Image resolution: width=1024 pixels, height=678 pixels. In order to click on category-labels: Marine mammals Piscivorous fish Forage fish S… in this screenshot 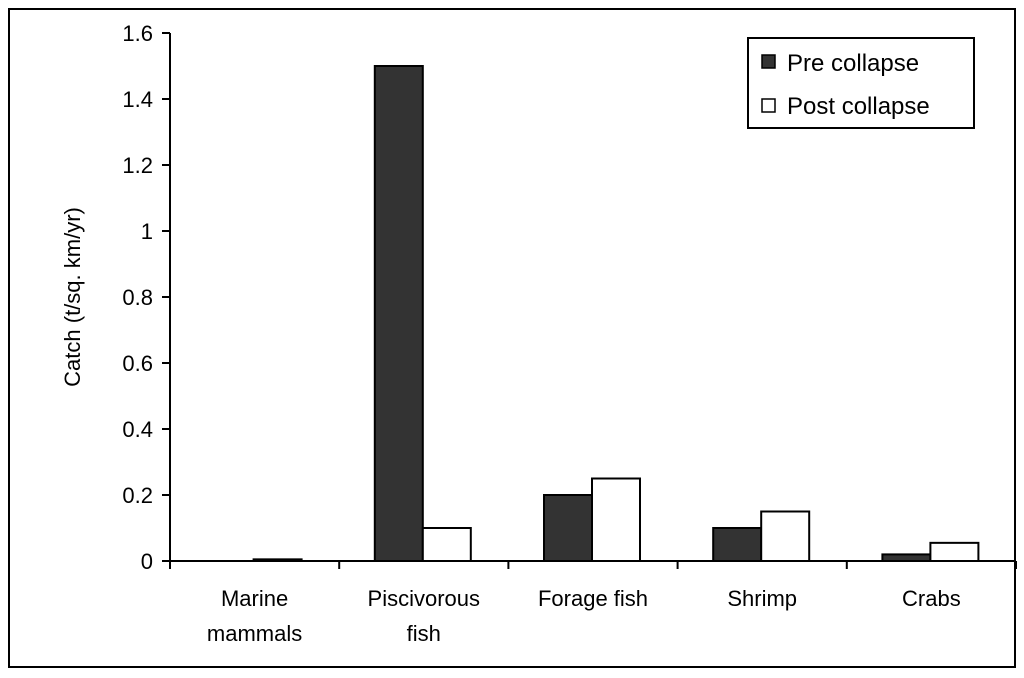, I will do `click(584, 616)`.